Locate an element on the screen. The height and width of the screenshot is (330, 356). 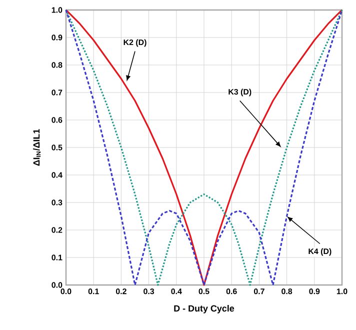
y-axis-title: ΔI$_{IN}$/ΔIL1 is located at coordinates (37, 147).